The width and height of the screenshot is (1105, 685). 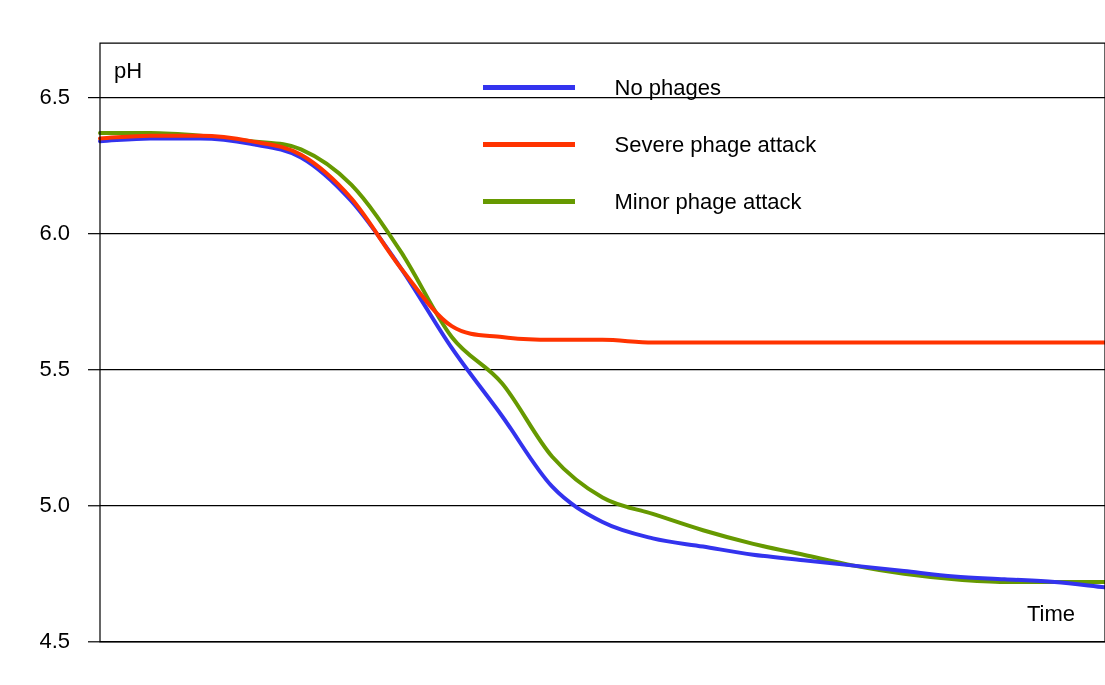 What do you see at coordinates (667, 87) in the screenshot?
I see `legend-label: No phages` at bounding box center [667, 87].